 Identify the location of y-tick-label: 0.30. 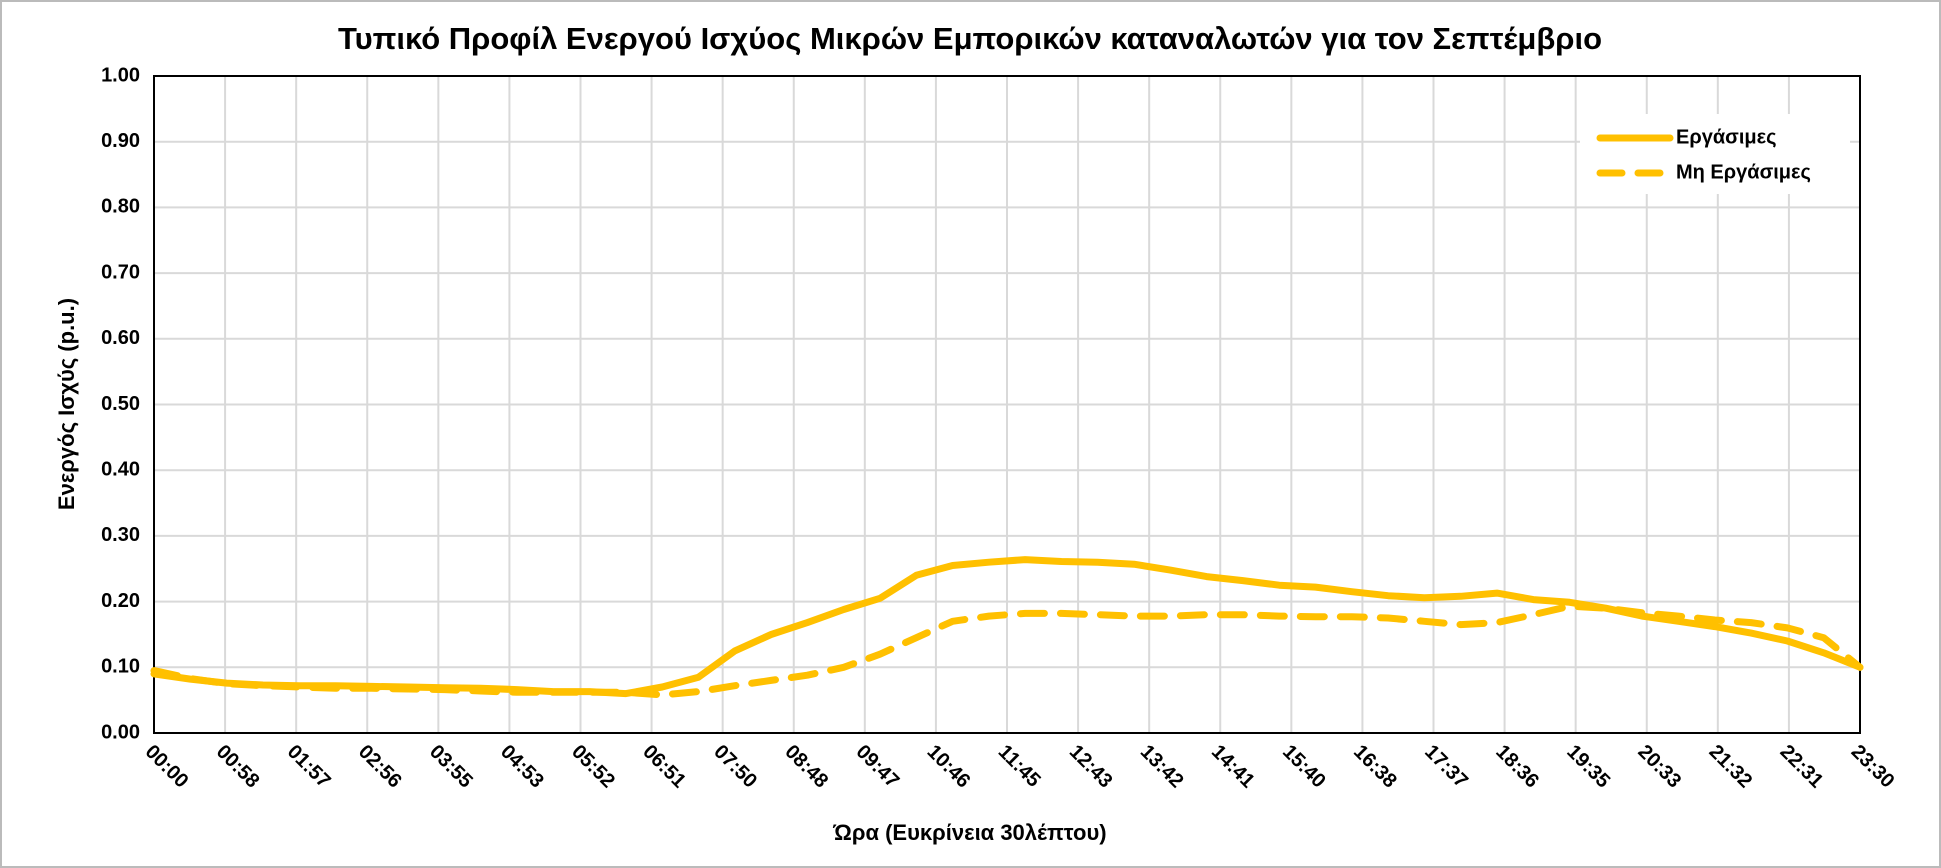
(120, 535).